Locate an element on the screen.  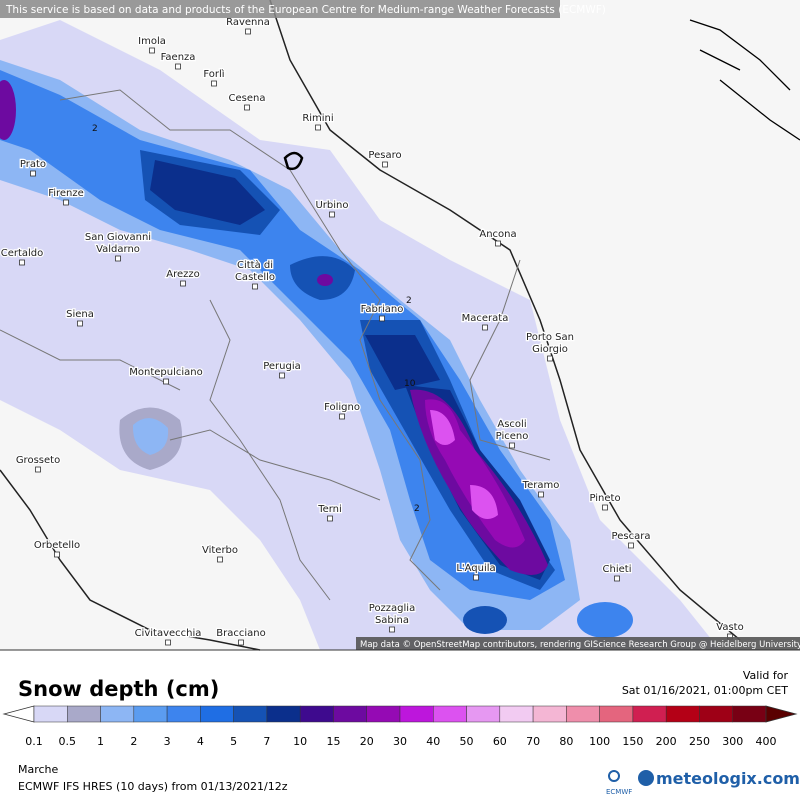
brand: meteologix.com is located at coordinates (728, 778).